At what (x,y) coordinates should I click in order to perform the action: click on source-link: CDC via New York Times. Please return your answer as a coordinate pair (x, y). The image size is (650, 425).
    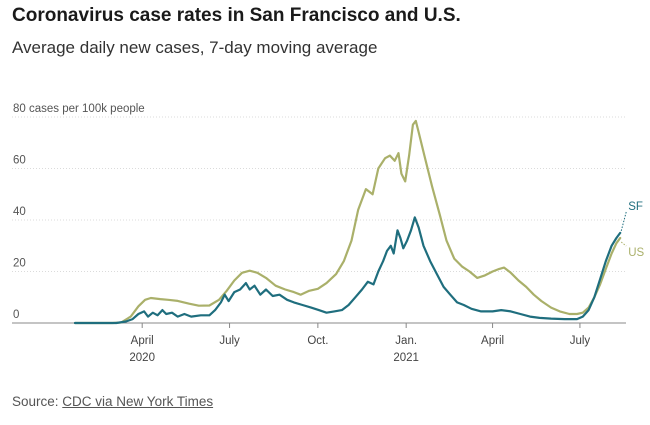
    Looking at the image, I should click on (138, 401).